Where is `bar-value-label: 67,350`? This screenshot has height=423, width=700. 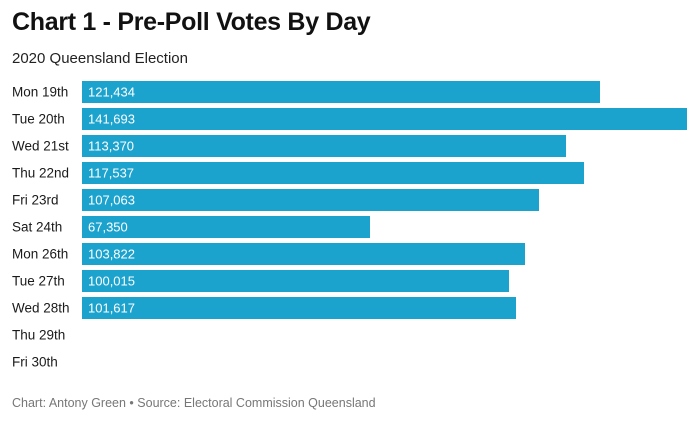
bar-value-label: 67,350 is located at coordinates (108, 227).